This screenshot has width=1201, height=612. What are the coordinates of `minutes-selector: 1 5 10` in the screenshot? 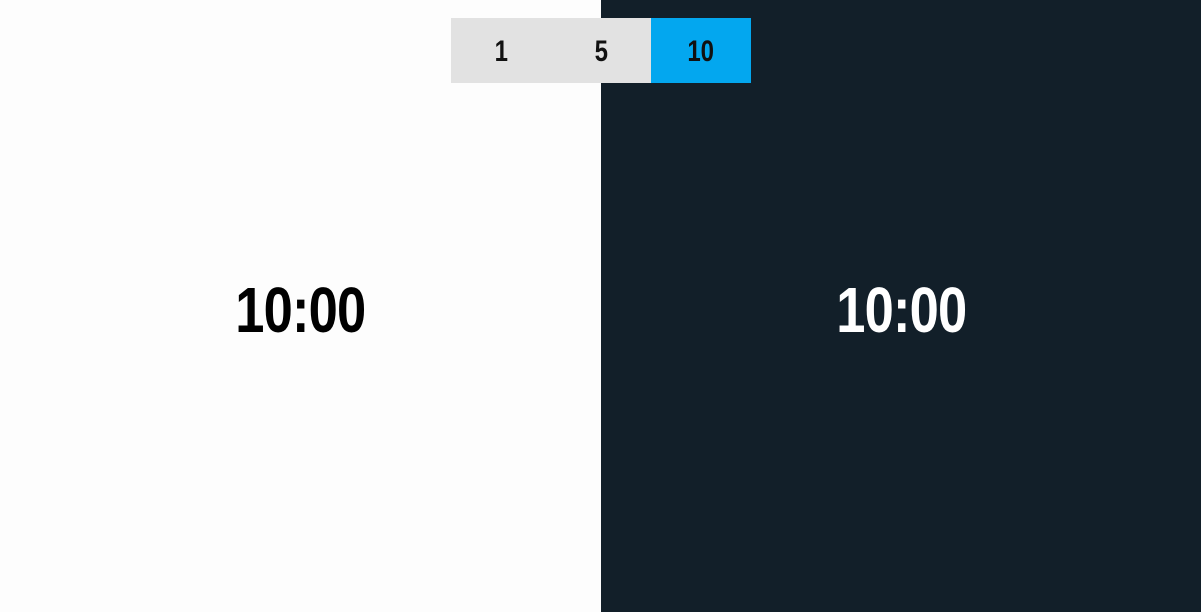 It's located at (601, 50).